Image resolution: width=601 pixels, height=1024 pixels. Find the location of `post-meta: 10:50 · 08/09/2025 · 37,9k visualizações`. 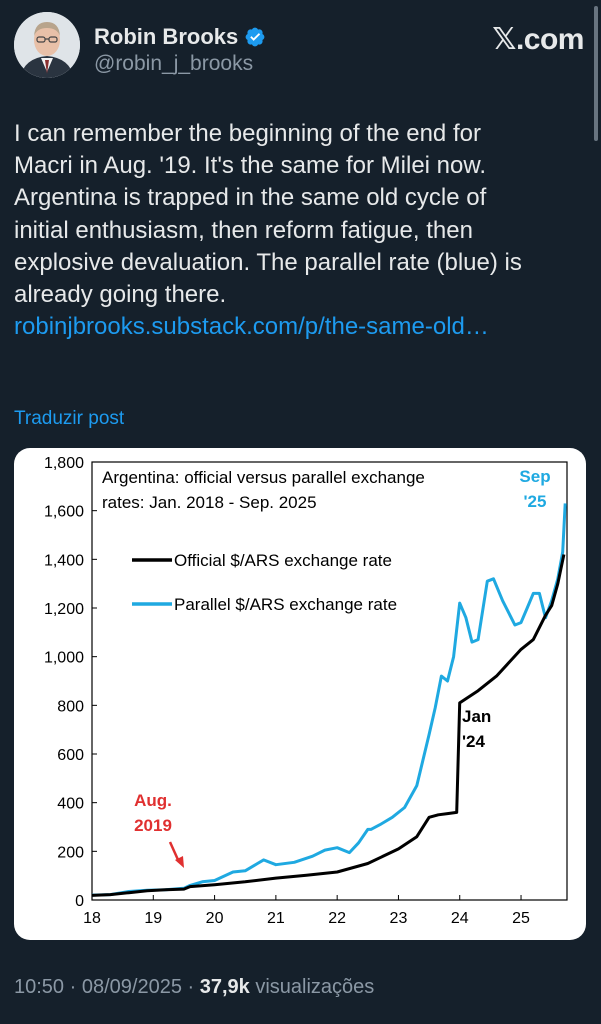

post-meta: 10:50 · 08/09/2025 · 37,9k visualizações is located at coordinates (194, 987).